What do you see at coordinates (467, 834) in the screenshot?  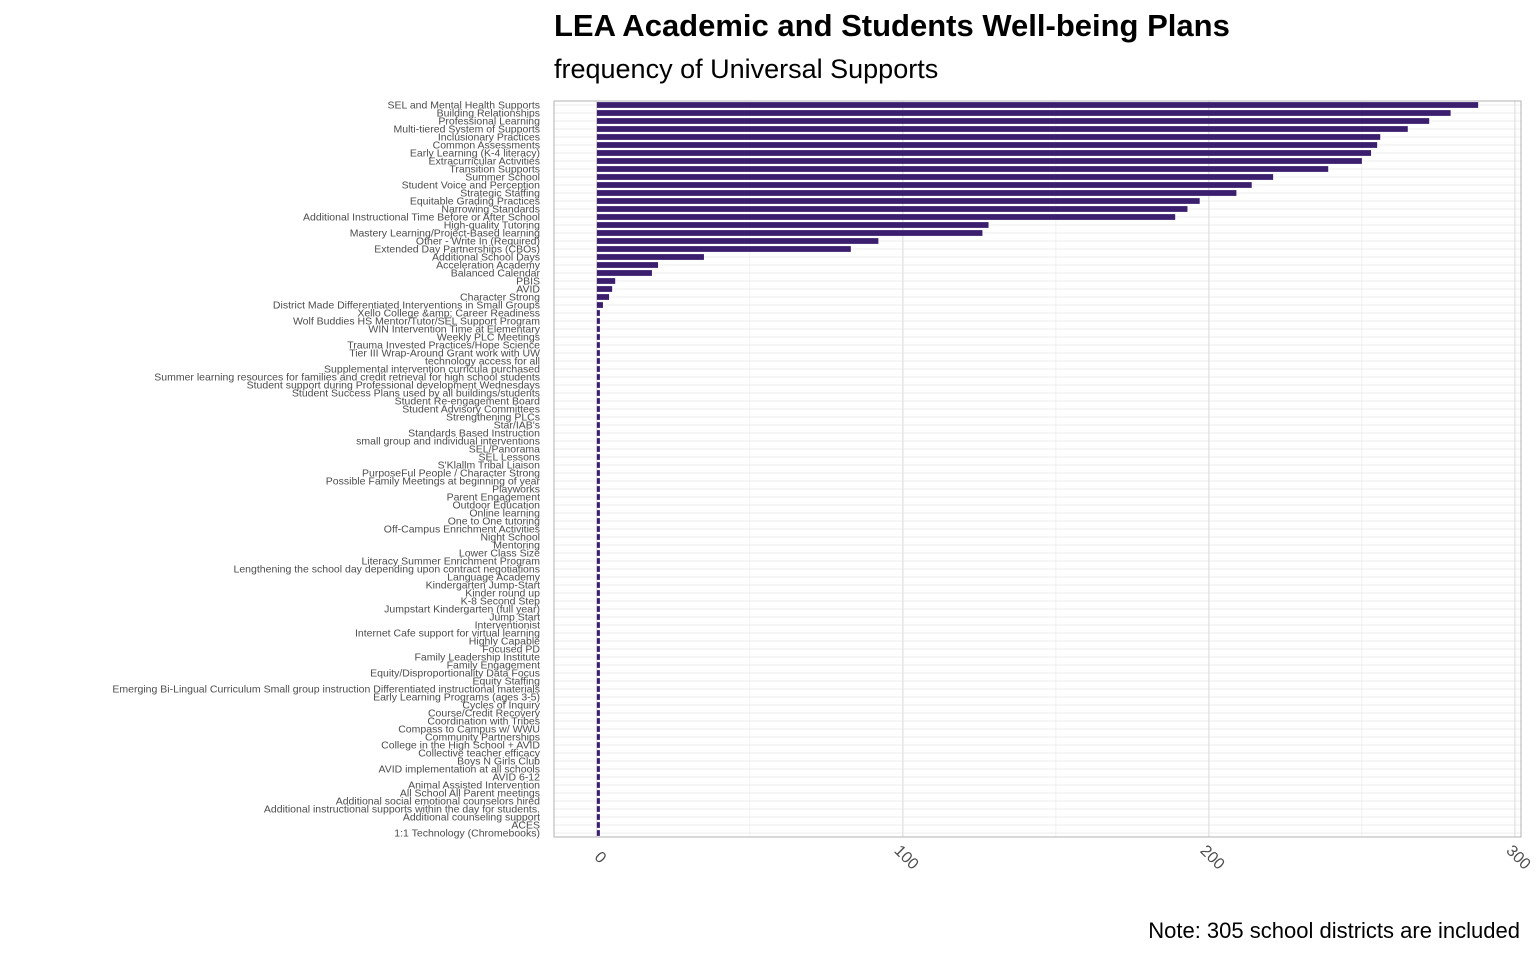 I see `category-label: 1:1 Technology (Chromebooks)` at bounding box center [467, 834].